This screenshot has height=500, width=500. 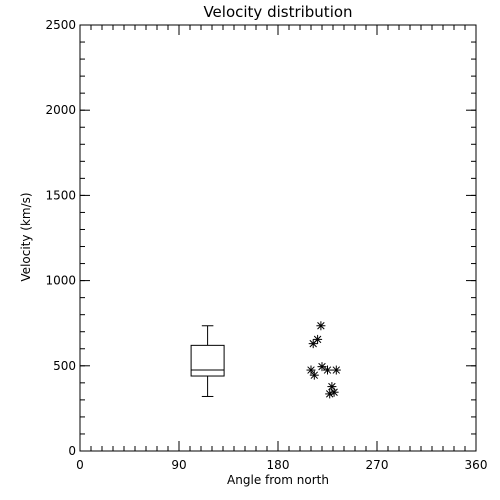 I want to click on y-tick-label: 2000, so click(x=60, y=110).